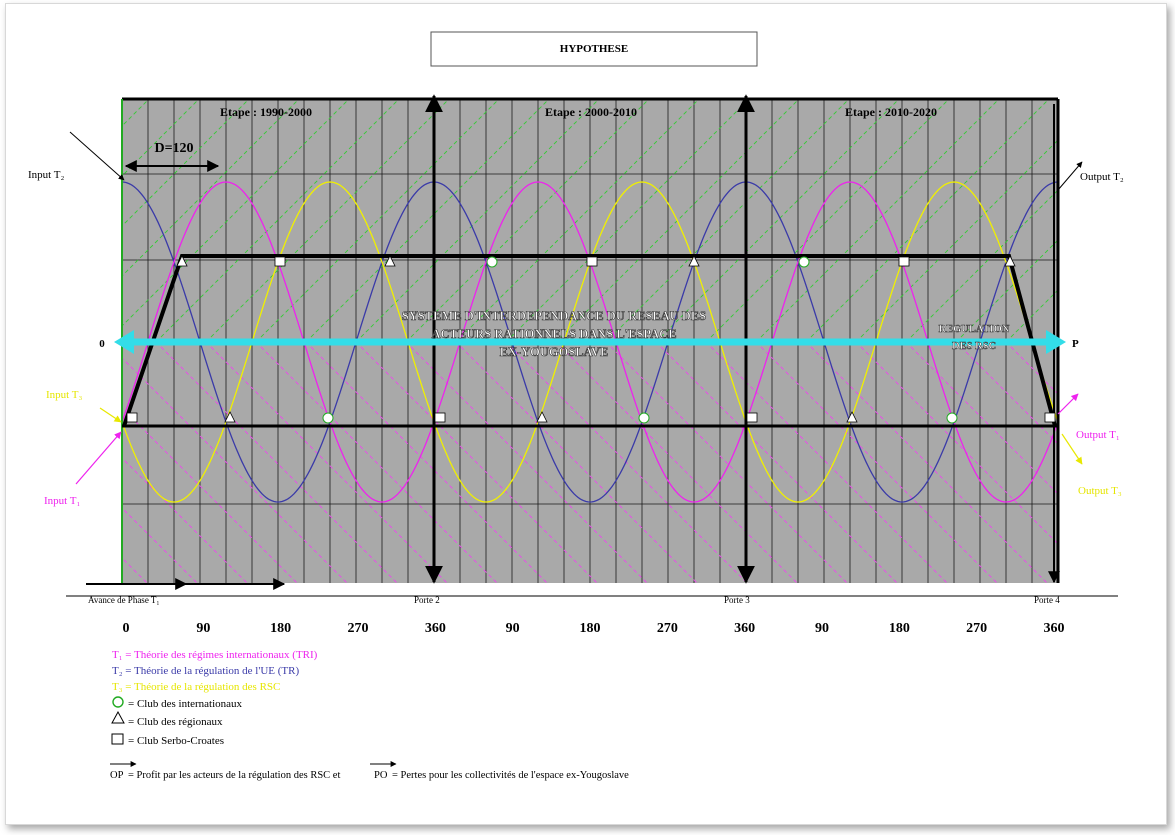  Describe the element at coordinates (185, 704) in the screenshot. I see `legend-club-internationaux: = Club des internationaux` at that location.